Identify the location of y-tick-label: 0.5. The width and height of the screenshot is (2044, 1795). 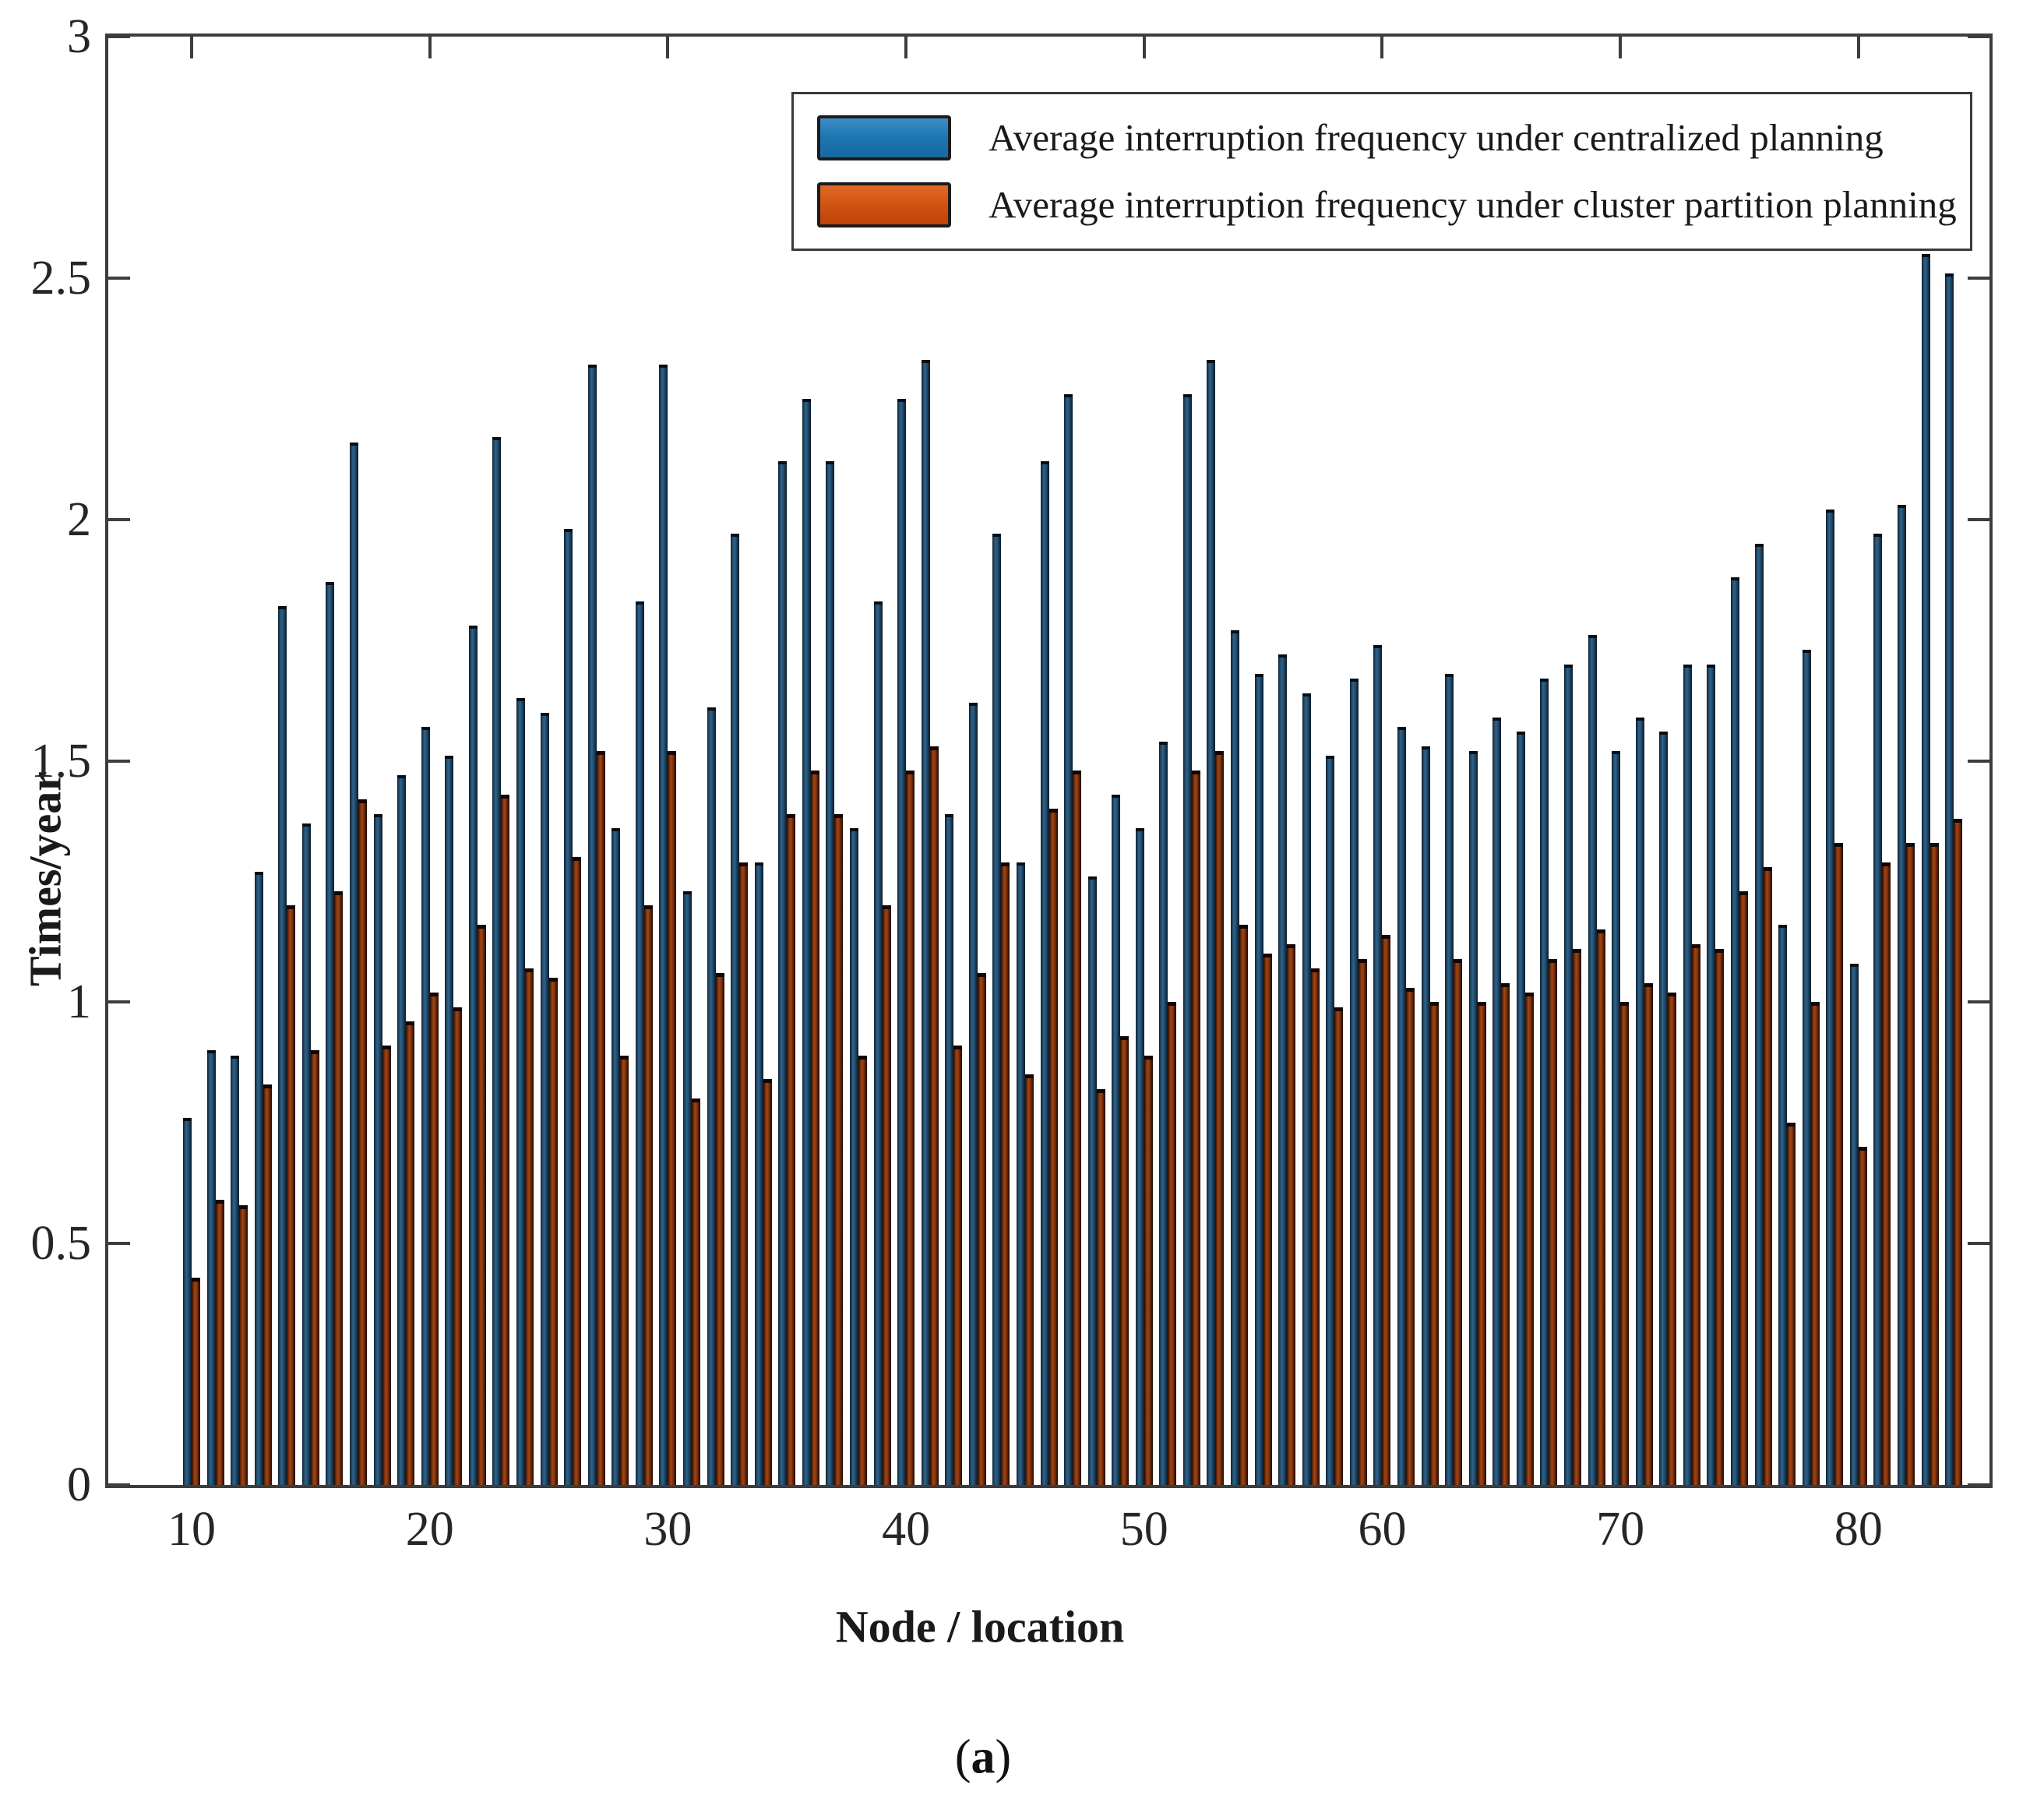
(61, 1244).